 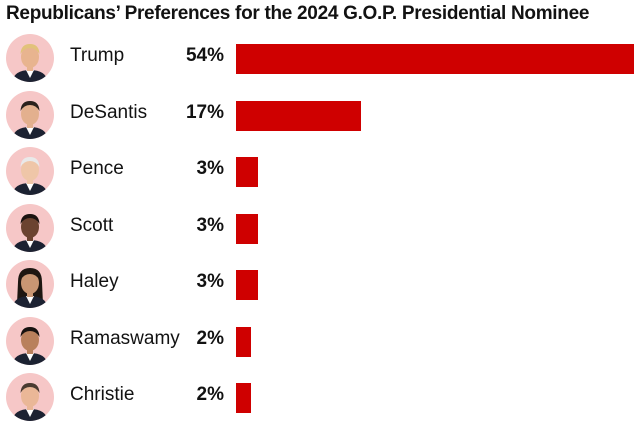 What do you see at coordinates (204, 112) in the screenshot?
I see `data-label: 17%` at bounding box center [204, 112].